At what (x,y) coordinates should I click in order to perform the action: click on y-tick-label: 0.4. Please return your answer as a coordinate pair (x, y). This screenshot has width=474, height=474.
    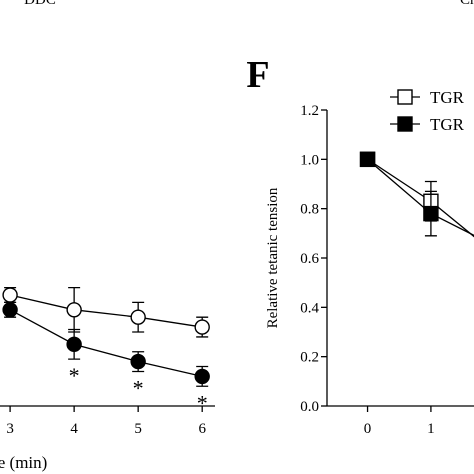
    Looking at the image, I should click on (309, 308).